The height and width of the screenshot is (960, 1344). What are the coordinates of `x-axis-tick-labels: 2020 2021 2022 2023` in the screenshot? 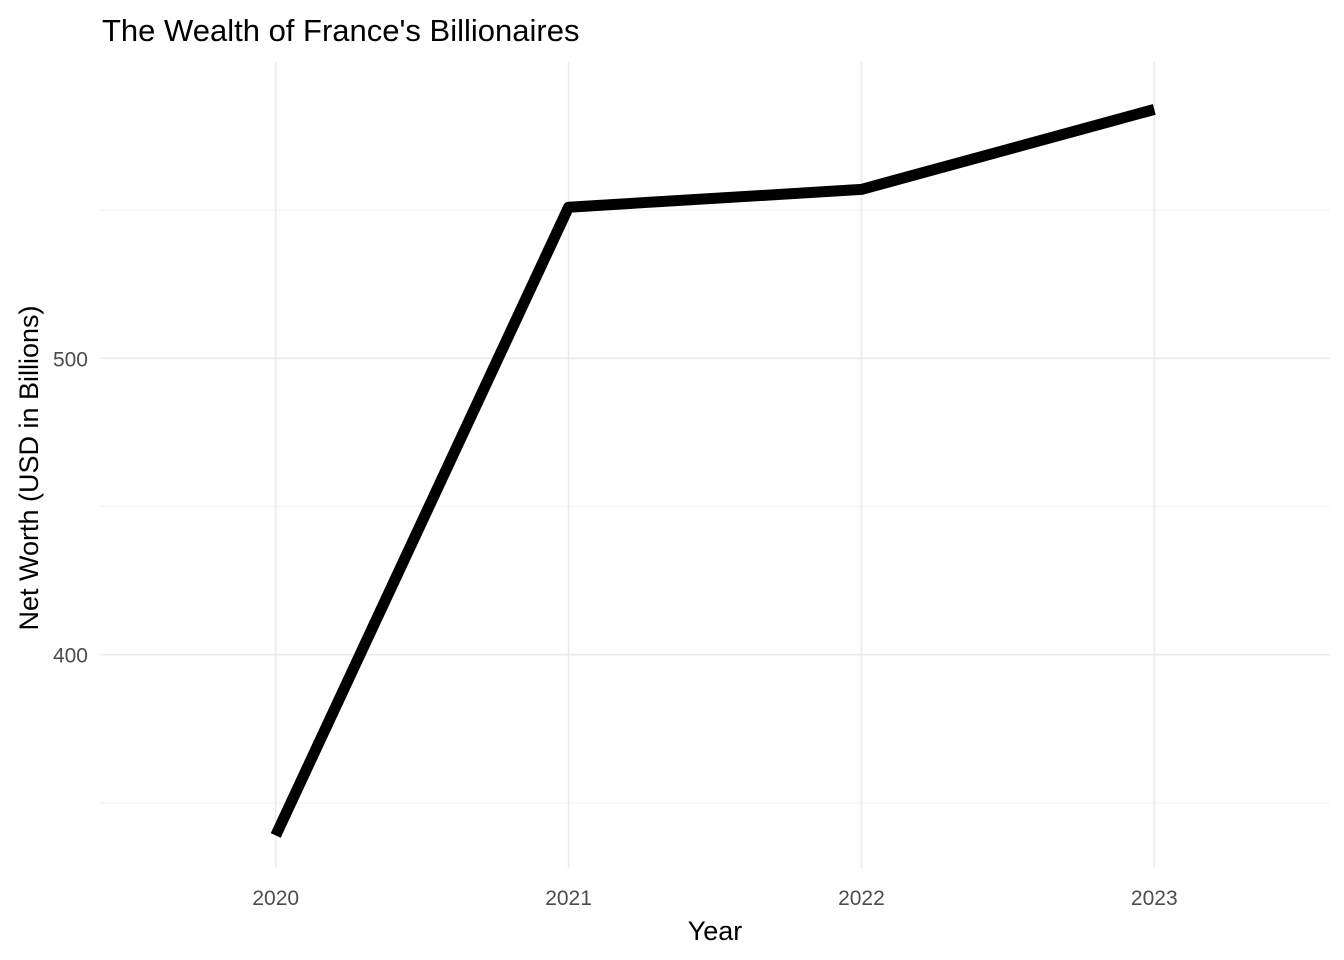 It's located at (714, 898).